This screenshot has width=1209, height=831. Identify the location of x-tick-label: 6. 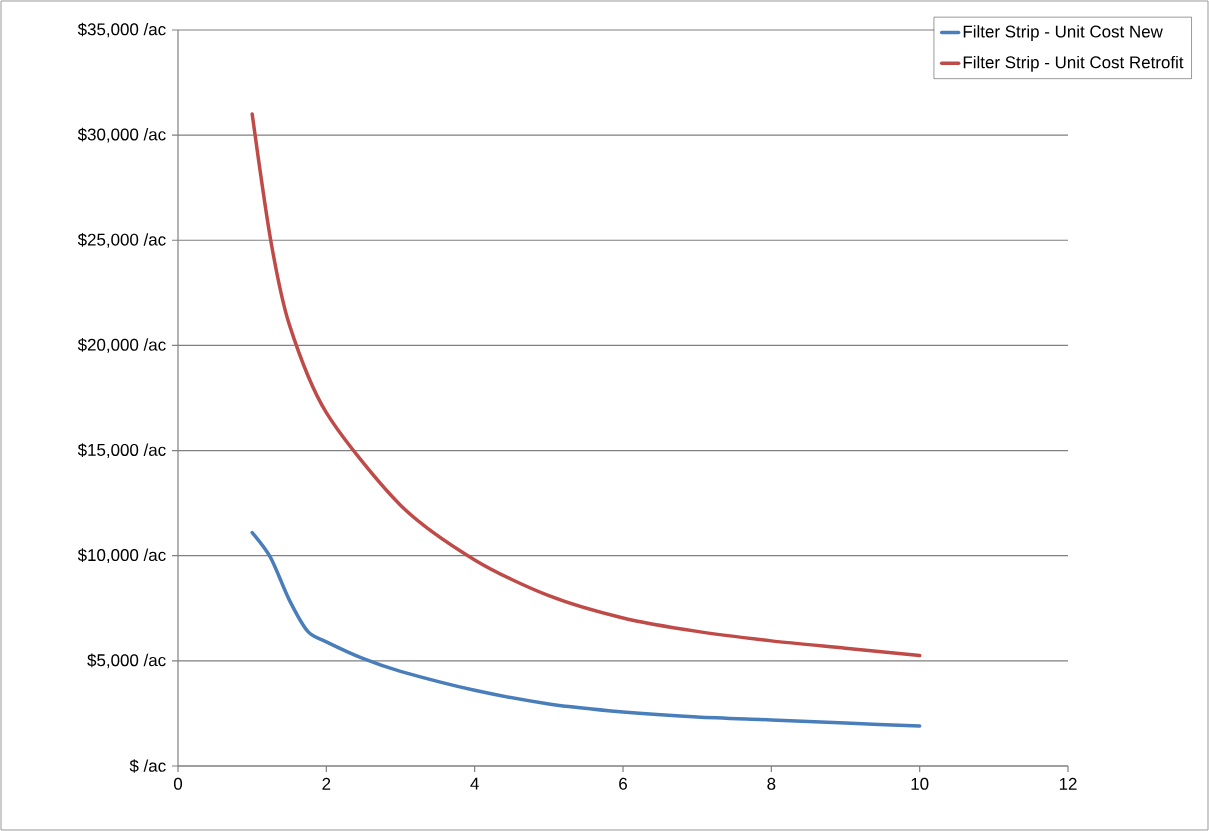
(623, 783).